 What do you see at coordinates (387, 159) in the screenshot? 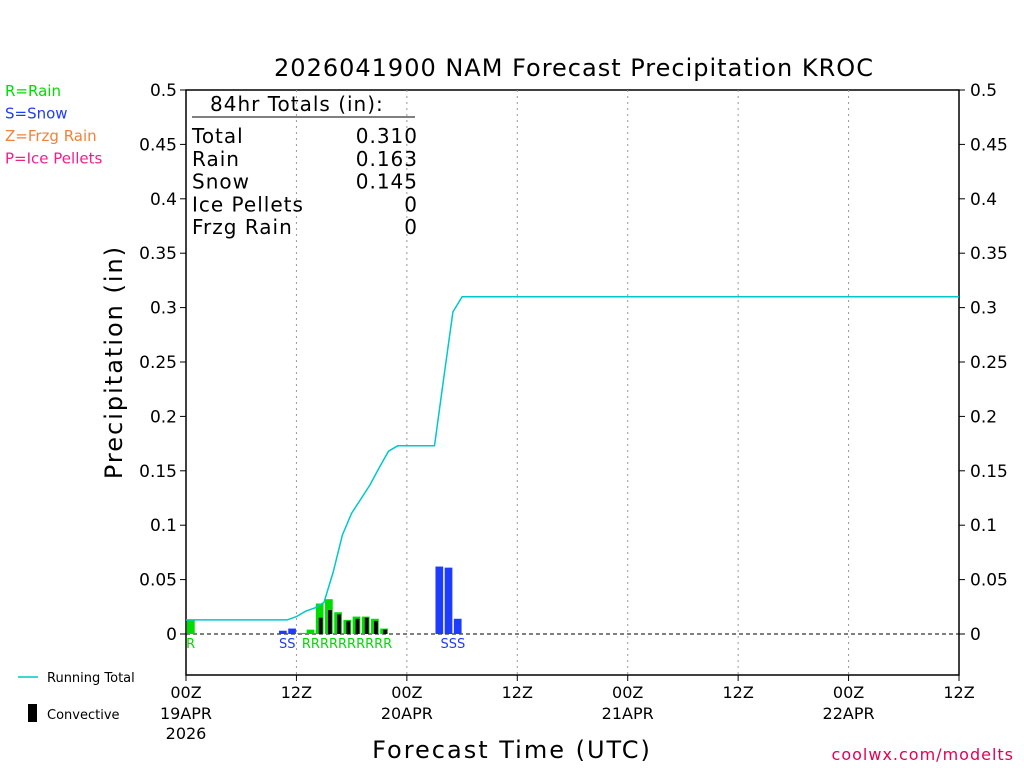
I see `totals-row-value: 0.163` at bounding box center [387, 159].